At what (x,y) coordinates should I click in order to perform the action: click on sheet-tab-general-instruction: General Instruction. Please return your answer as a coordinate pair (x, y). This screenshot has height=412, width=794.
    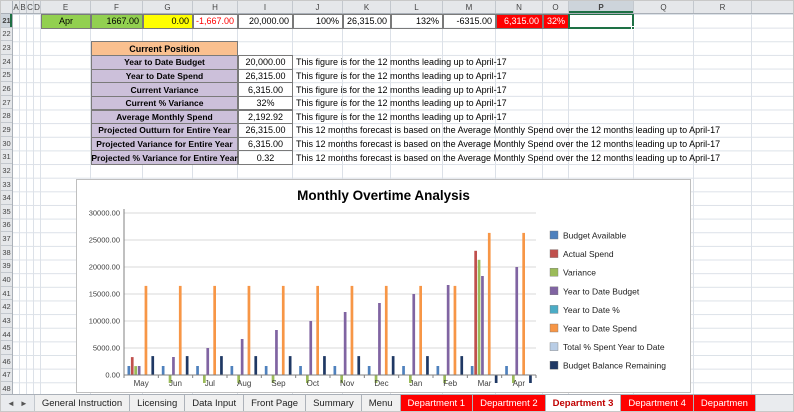
    Looking at the image, I should click on (82, 403).